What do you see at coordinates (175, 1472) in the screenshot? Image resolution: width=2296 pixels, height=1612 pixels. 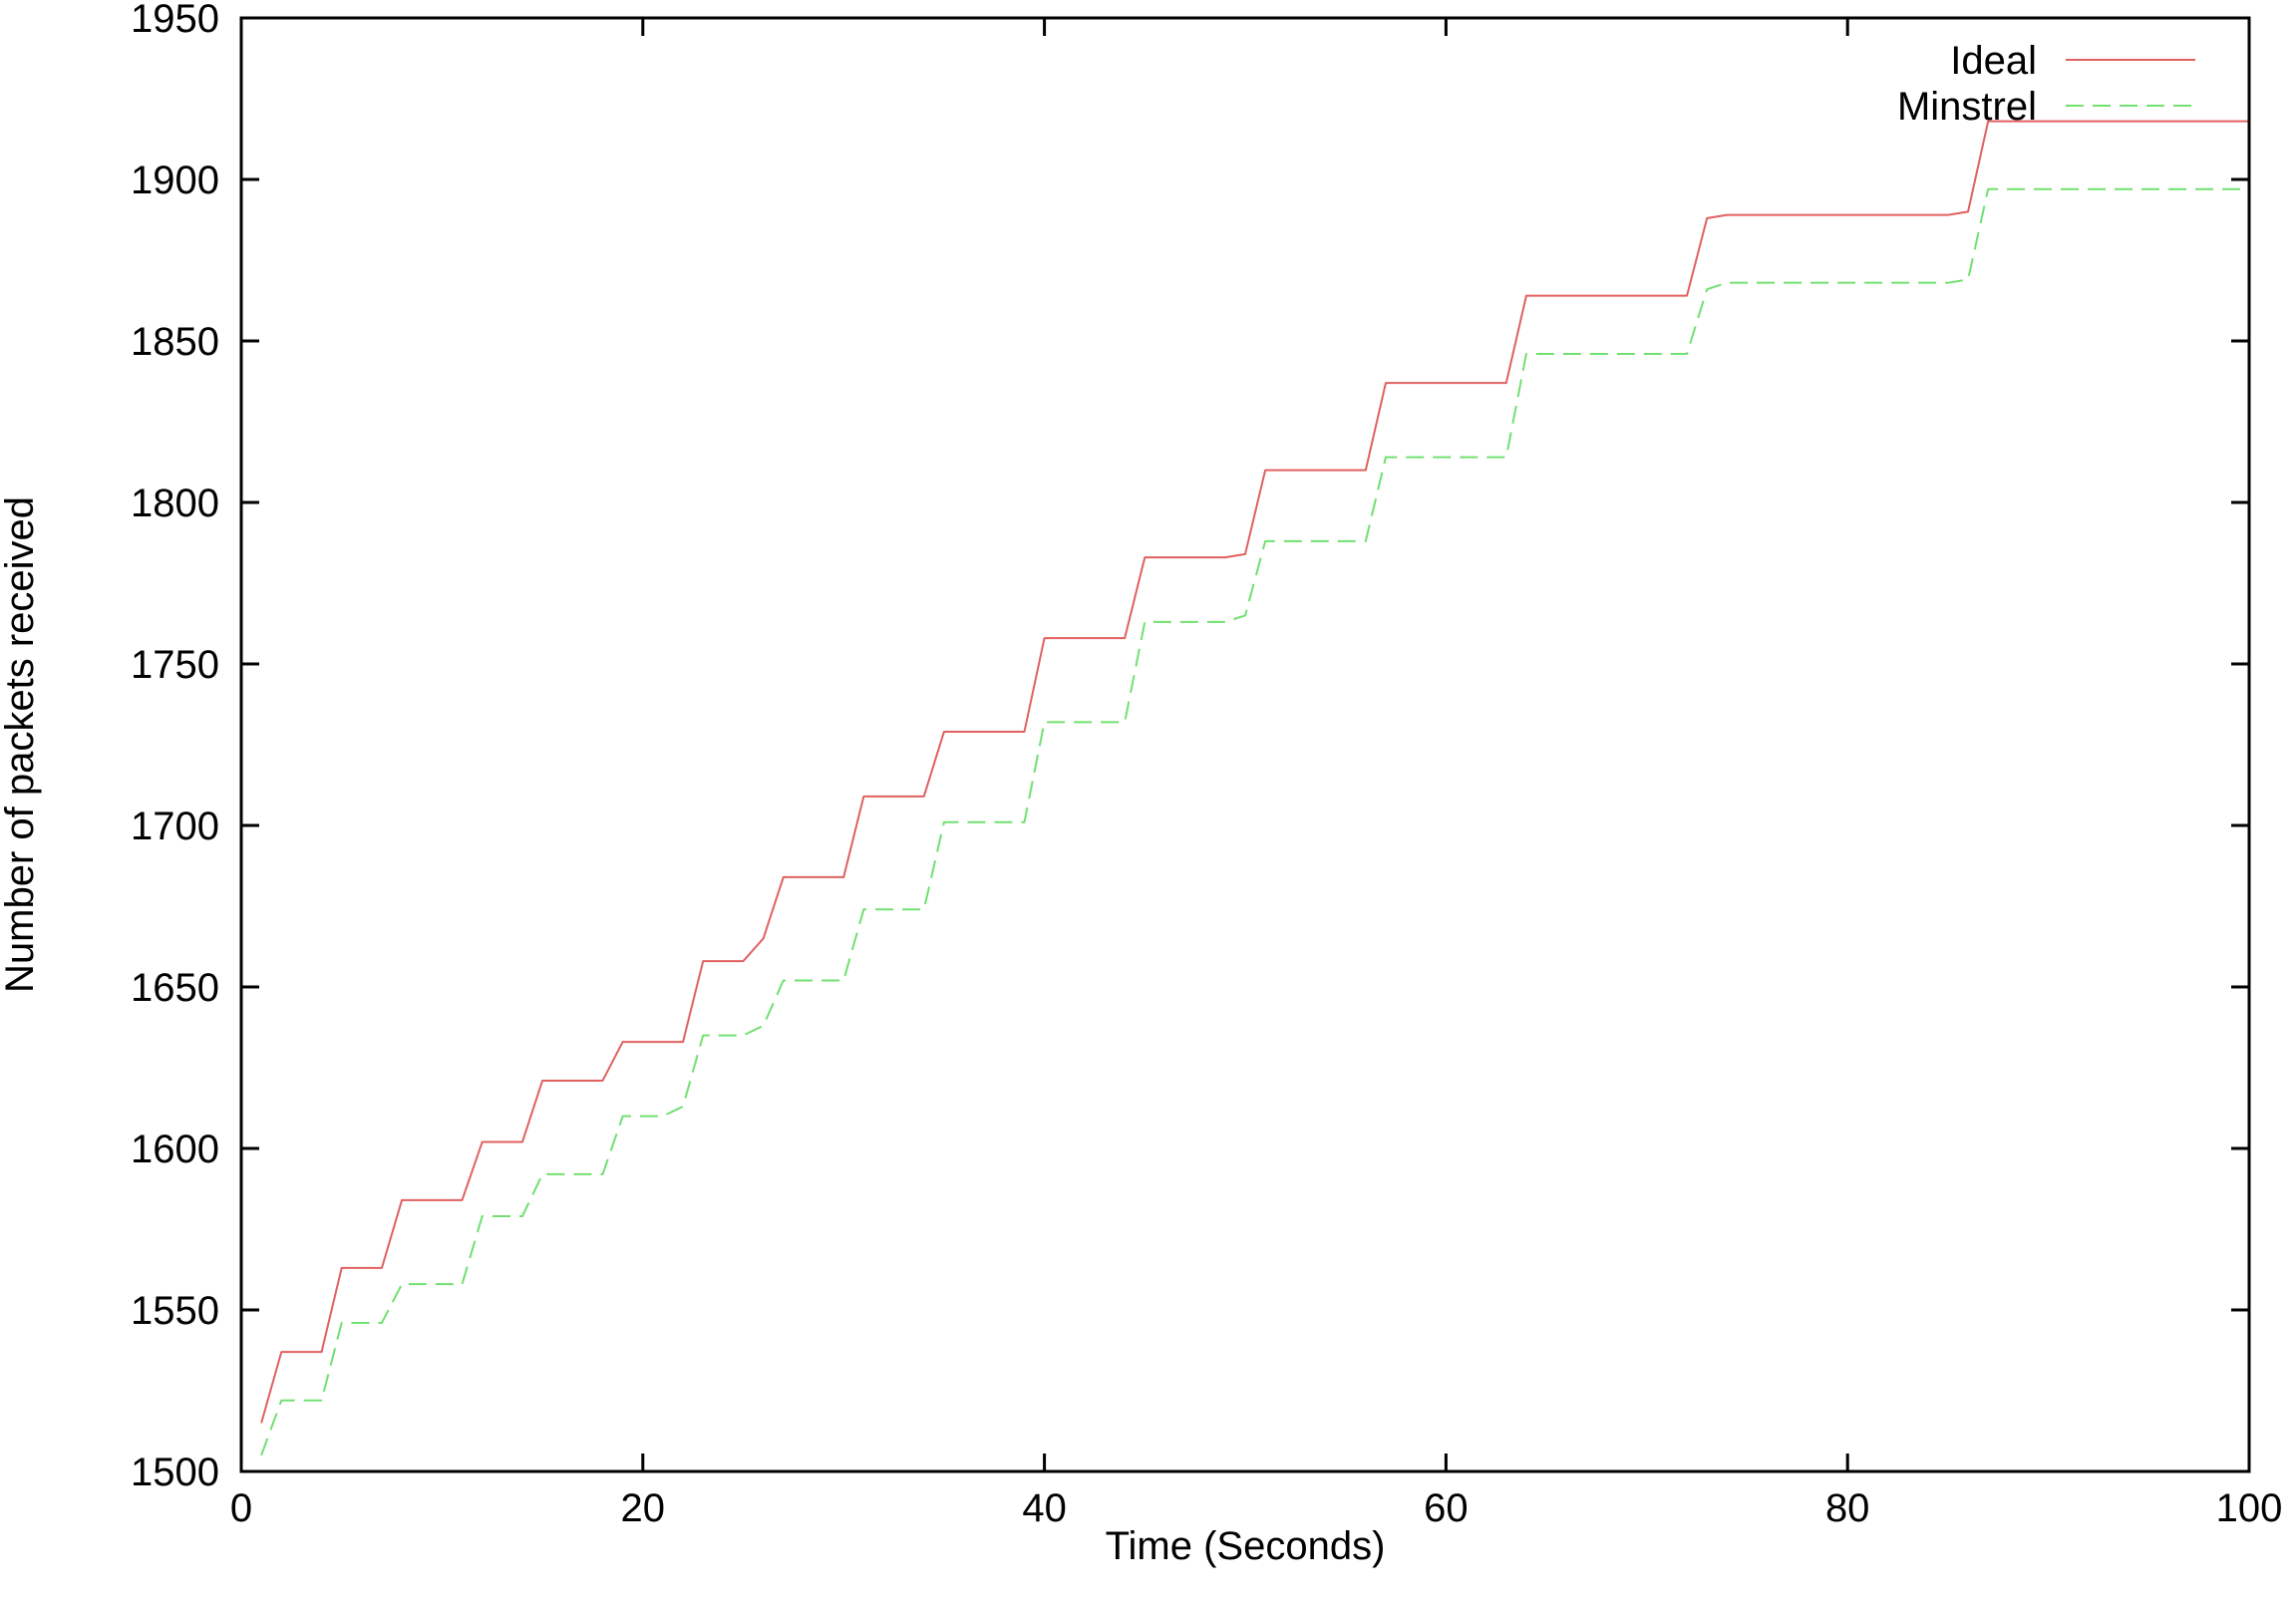 I see `y-tick-label: 1500` at bounding box center [175, 1472].